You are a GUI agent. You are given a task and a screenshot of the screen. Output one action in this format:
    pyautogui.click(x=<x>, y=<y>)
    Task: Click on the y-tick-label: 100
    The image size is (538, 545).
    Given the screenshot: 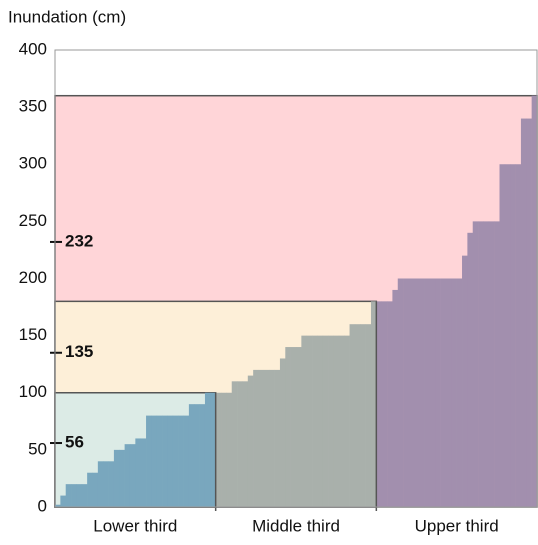 What is the action you would take?
    pyautogui.click(x=33, y=391)
    